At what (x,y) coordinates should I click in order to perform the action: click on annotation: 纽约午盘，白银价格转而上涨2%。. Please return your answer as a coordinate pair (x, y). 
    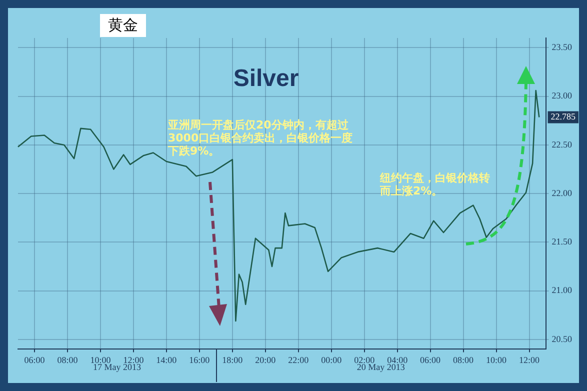
    Looking at the image, I should click on (434, 184).